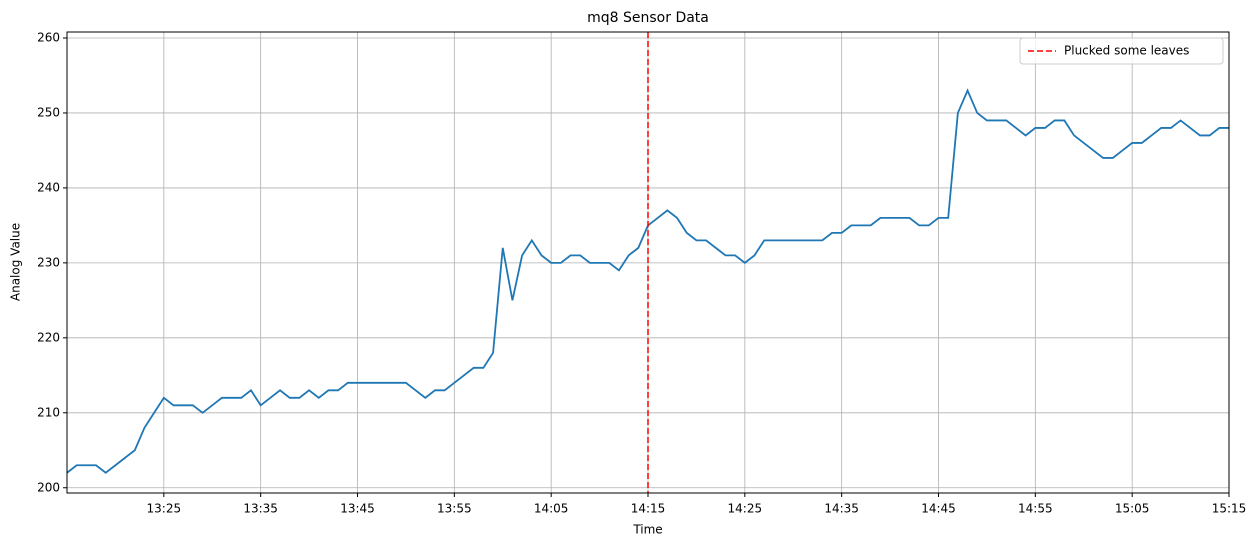  What do you see at coordinates (48, 412) in the screenshot?
I see `y-tick-label: 210` at bounding box center [48, 412].